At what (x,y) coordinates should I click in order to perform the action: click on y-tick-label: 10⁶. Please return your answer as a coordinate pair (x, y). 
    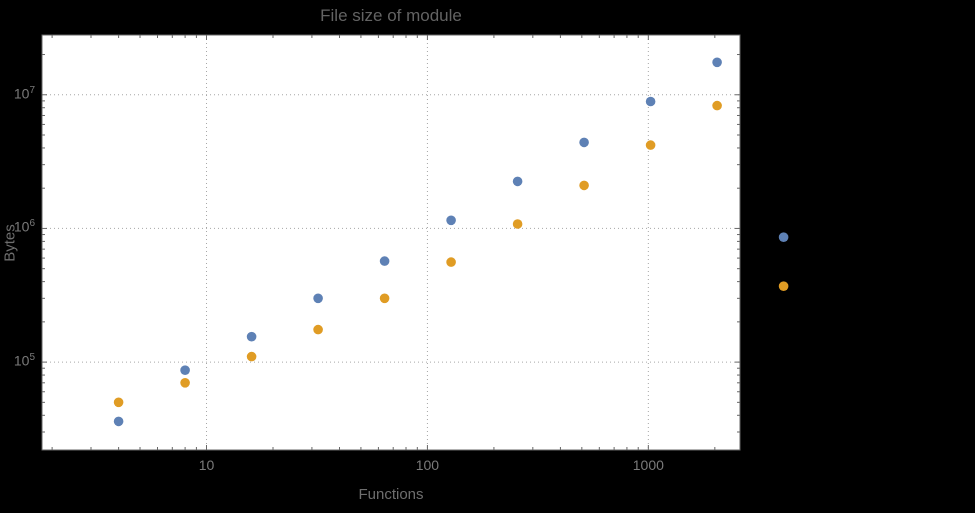
    Looking at the image, I should click on (24, 227).